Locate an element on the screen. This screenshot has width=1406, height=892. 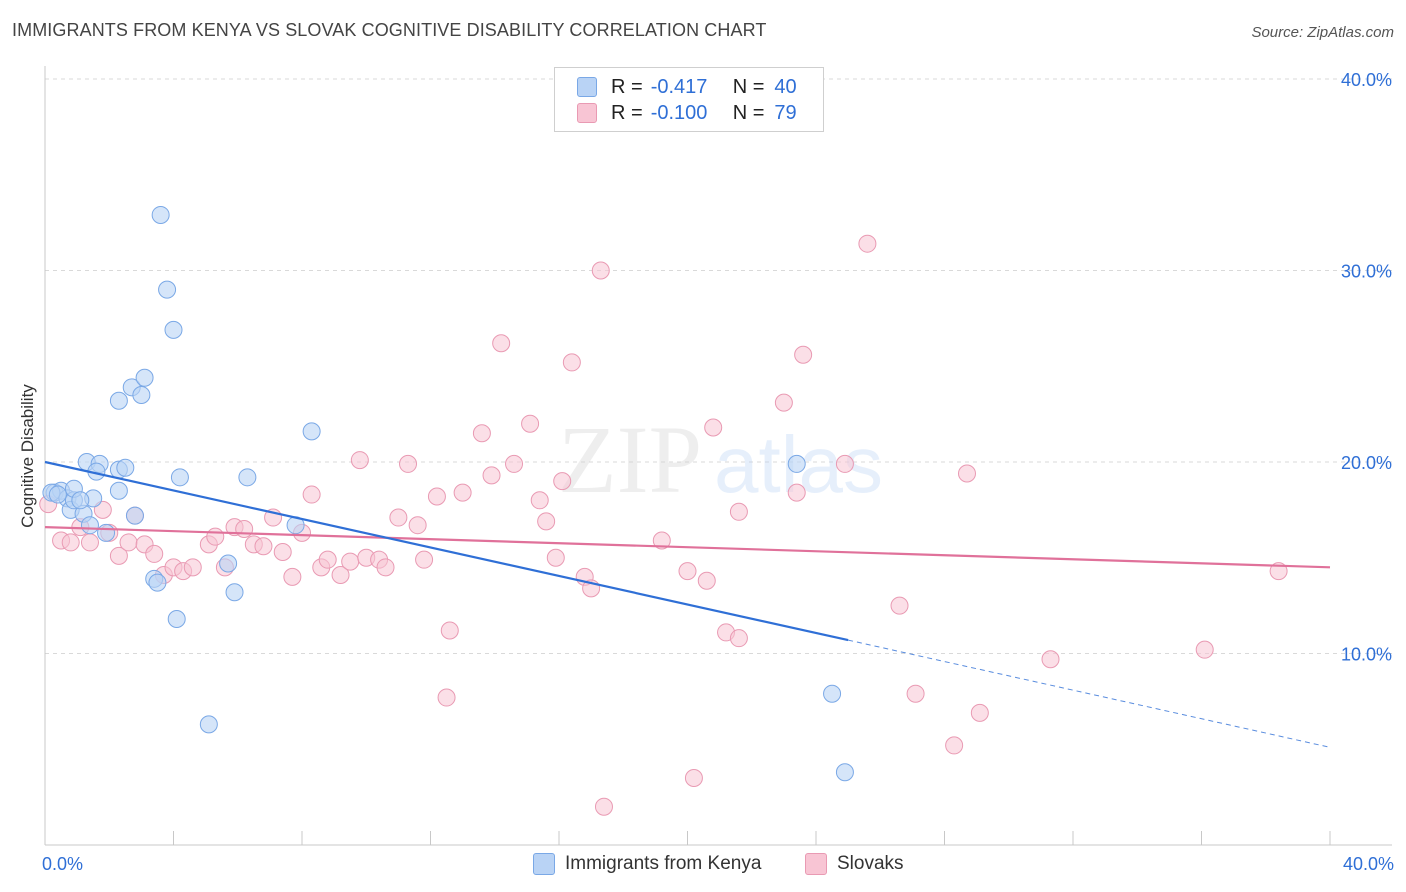
kenya-trend-extension is located at coordinates (1089, 693).